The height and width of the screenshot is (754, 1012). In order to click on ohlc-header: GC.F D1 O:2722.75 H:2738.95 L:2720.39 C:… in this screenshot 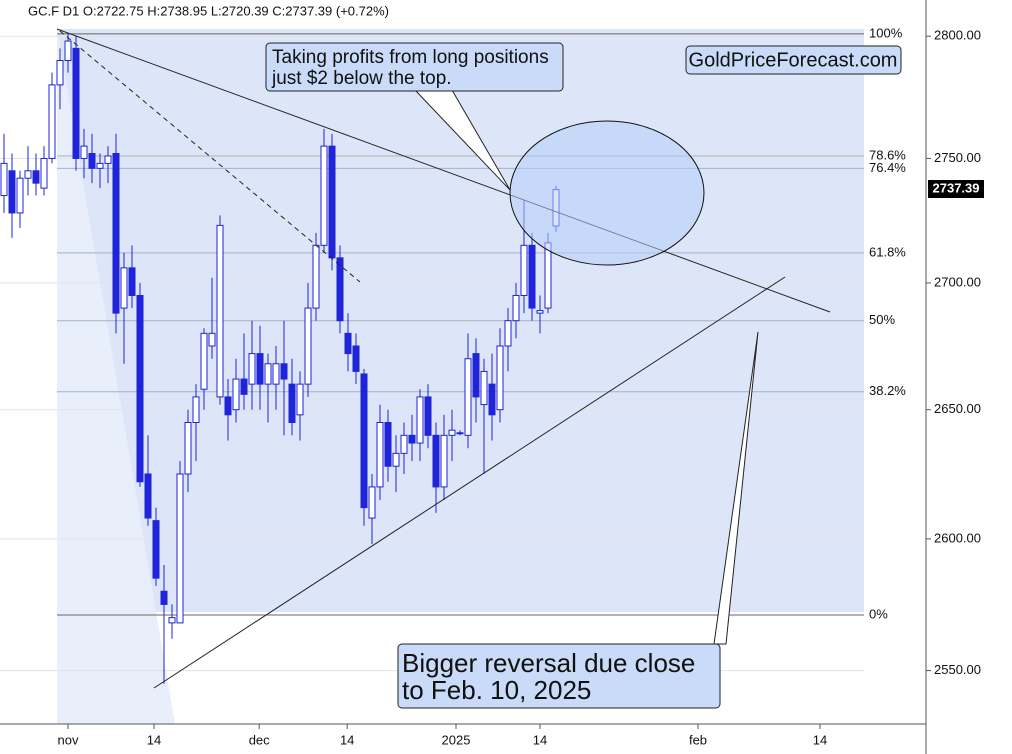, I will do `click(208, 10)`.